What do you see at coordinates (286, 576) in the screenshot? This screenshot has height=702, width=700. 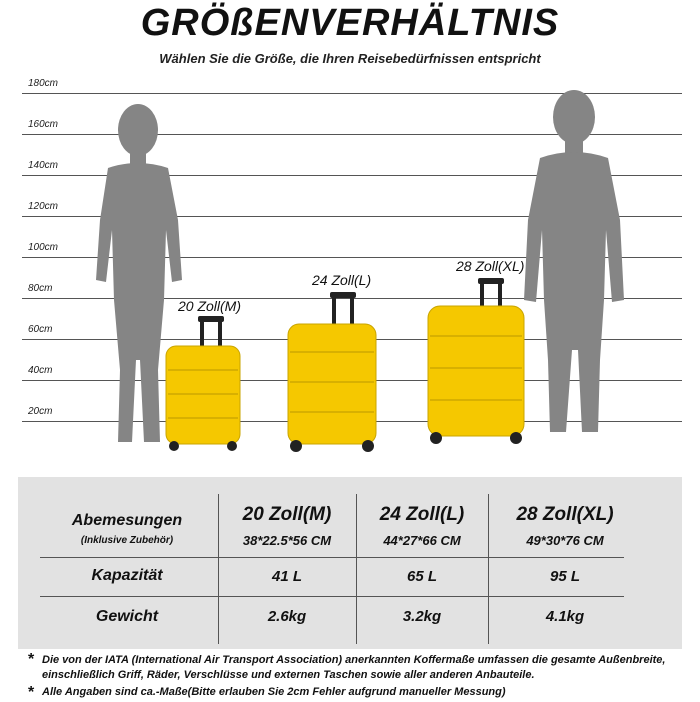 I see `col-capacity-20: 41 L` at bounding box center [286, 576].